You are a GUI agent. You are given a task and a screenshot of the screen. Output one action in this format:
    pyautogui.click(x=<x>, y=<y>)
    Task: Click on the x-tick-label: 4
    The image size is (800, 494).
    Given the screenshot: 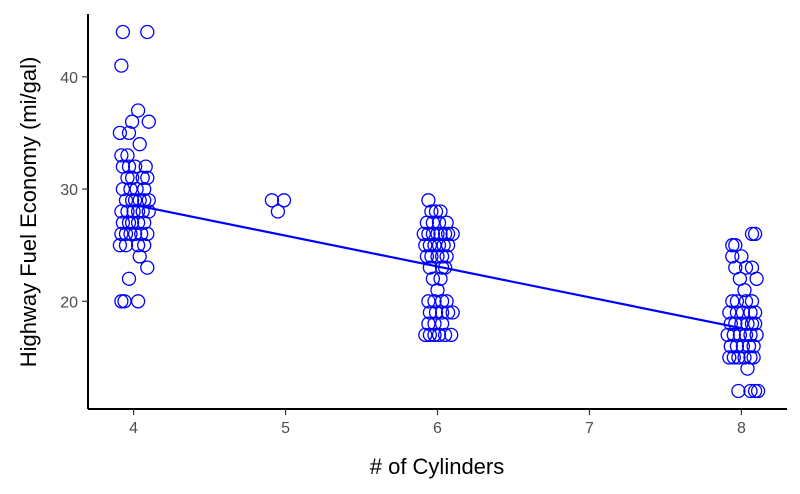 What is the action you would take?
    pyautogui.click(x=133, y=428)
    